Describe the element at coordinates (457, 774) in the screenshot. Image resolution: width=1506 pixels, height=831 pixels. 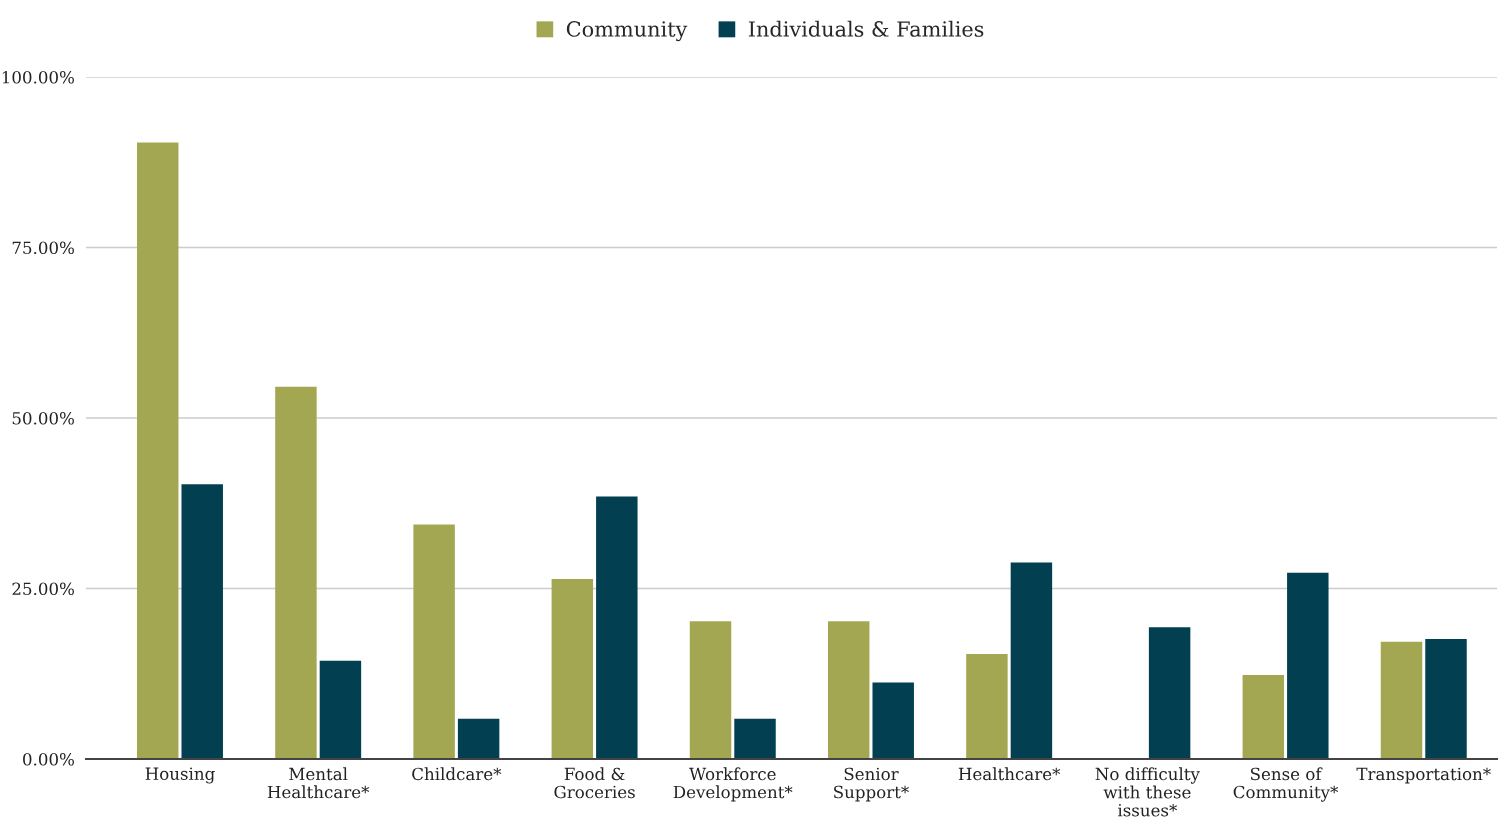
I see `x-tick-label: Childcare*` at that location.